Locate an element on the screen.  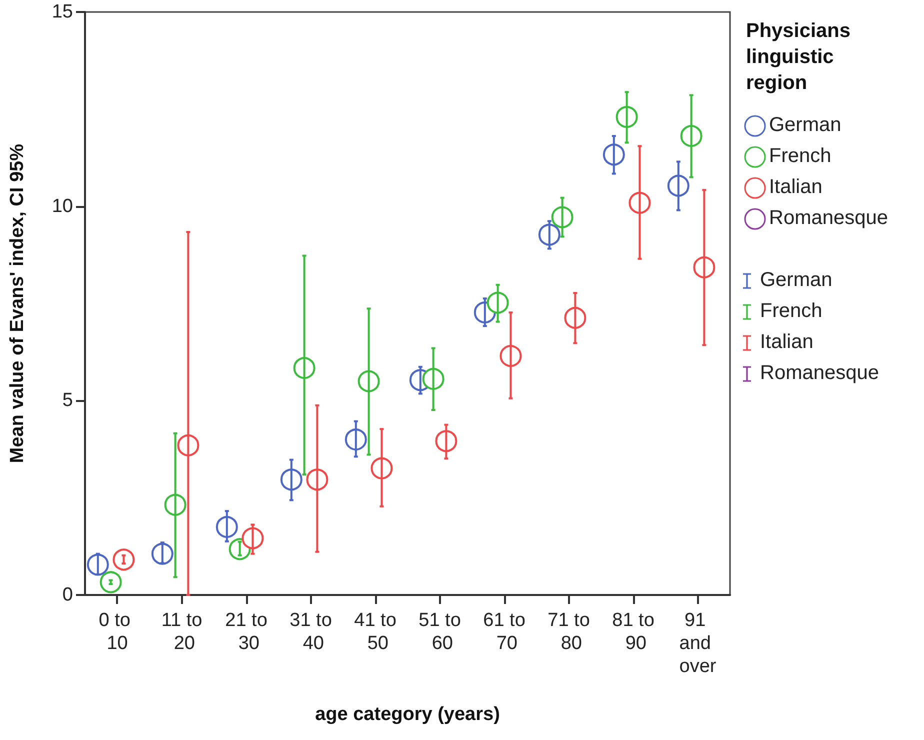
legend-label: Italian is located at coordinates (787, 342).